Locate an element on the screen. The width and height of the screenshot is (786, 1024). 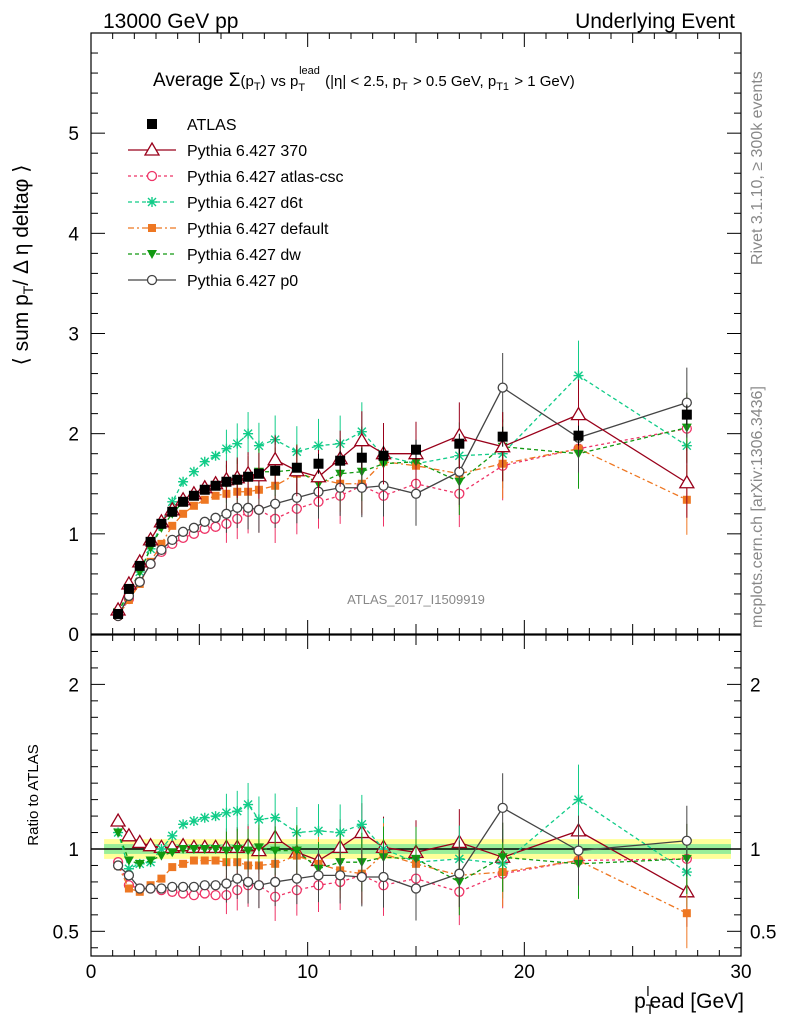
ratio-series-p0 is located at coordinates (402, 847).